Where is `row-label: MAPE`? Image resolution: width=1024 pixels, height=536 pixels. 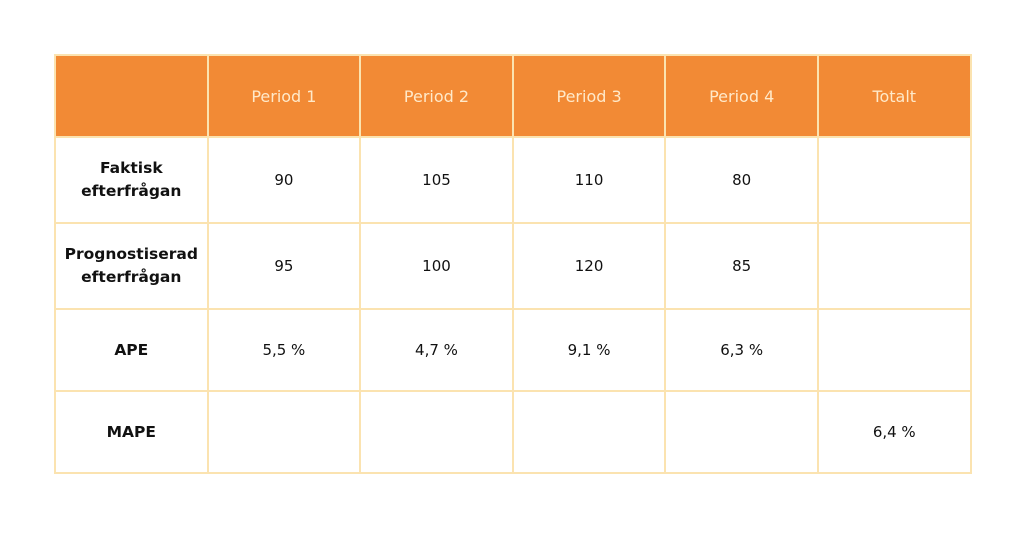 row-label: MAPE is located at coordinates (131, 432).